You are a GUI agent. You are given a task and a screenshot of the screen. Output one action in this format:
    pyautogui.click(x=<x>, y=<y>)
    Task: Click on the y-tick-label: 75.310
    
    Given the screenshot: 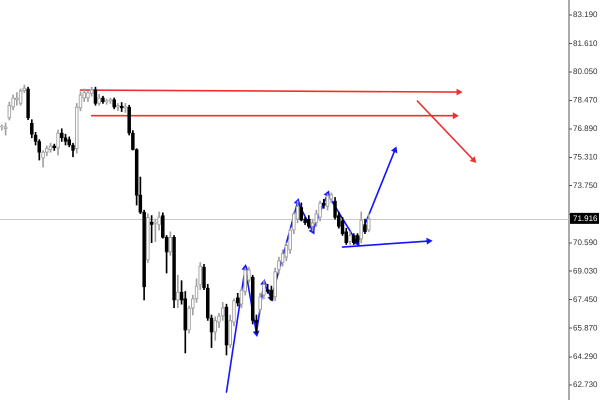 What is the action you would take?
    pyautogui.click(x=585, y=157)
    